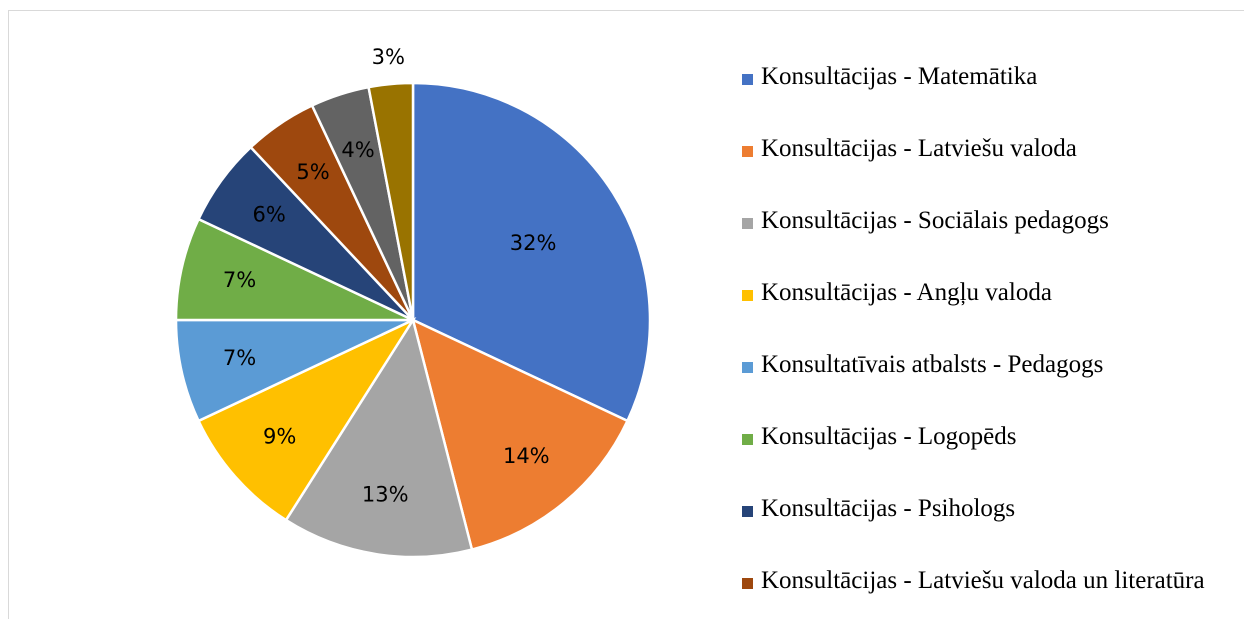 Image resolution: width=1244 pixels, height=638 pixels. What do you see at coordinates (988, 149) in the screenshot?
I see `legend-label: Konsultācijas - Latviešu valoda` at bounding box center [988, 149].